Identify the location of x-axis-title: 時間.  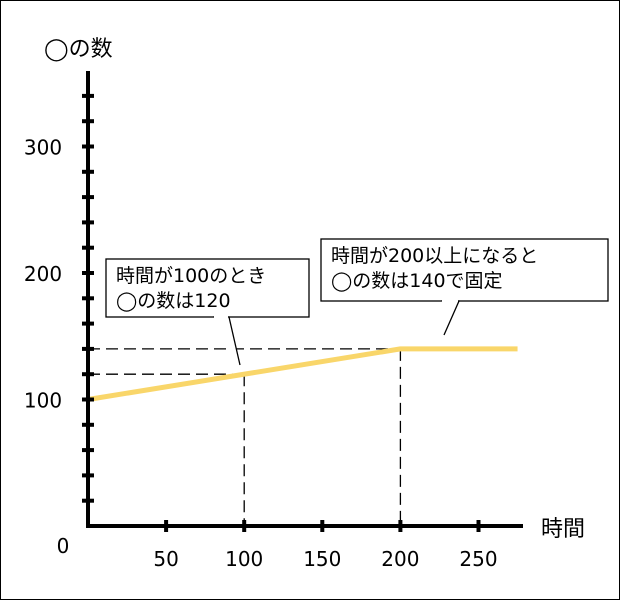
(563, 529).